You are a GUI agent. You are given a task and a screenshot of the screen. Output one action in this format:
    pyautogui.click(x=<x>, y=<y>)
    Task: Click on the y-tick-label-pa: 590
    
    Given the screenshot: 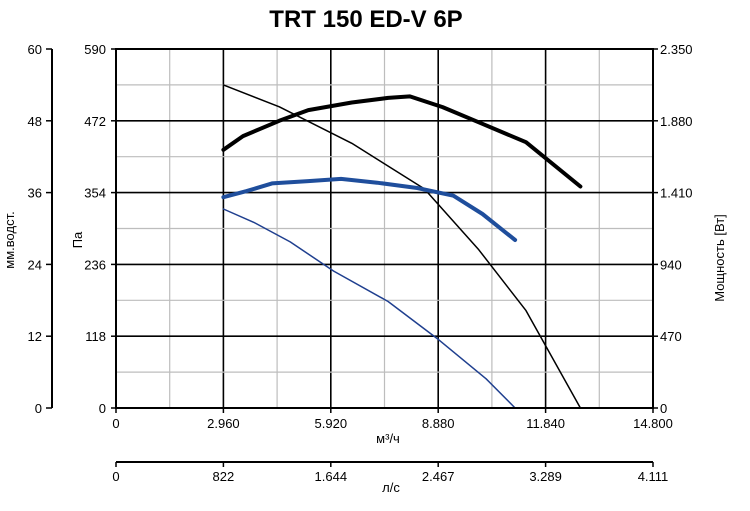 What is the action you would take?
    pyautogui.click(x=95, y=49)
    